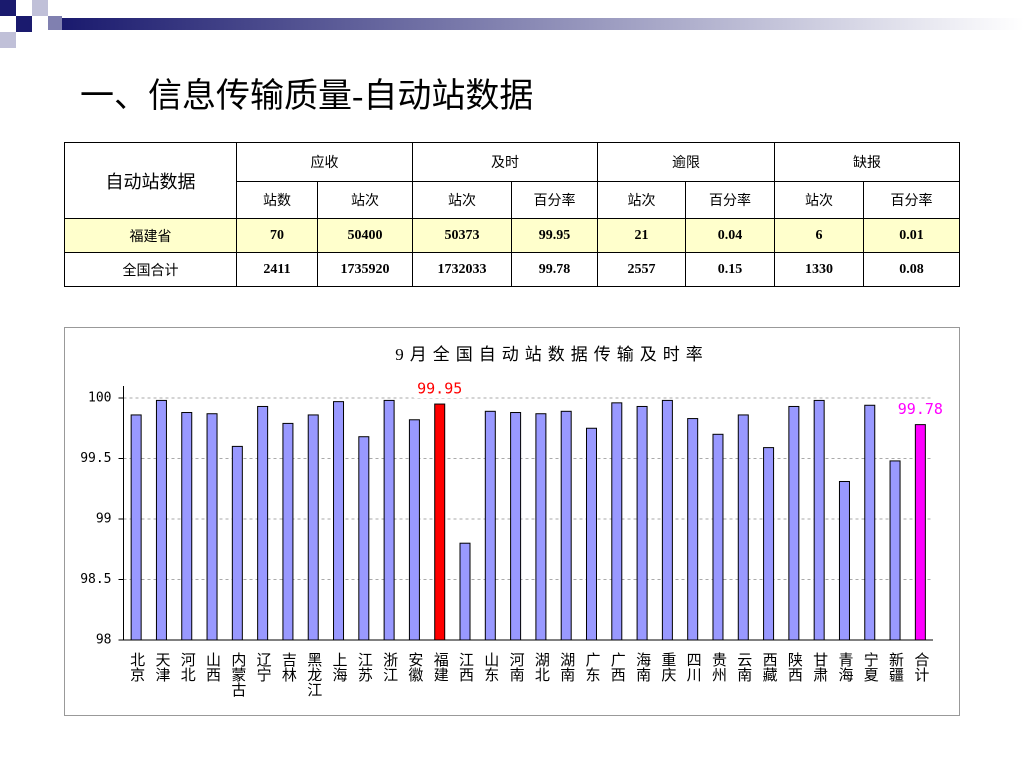  I want to click on table-cell: 99.95, so click(554, 235).